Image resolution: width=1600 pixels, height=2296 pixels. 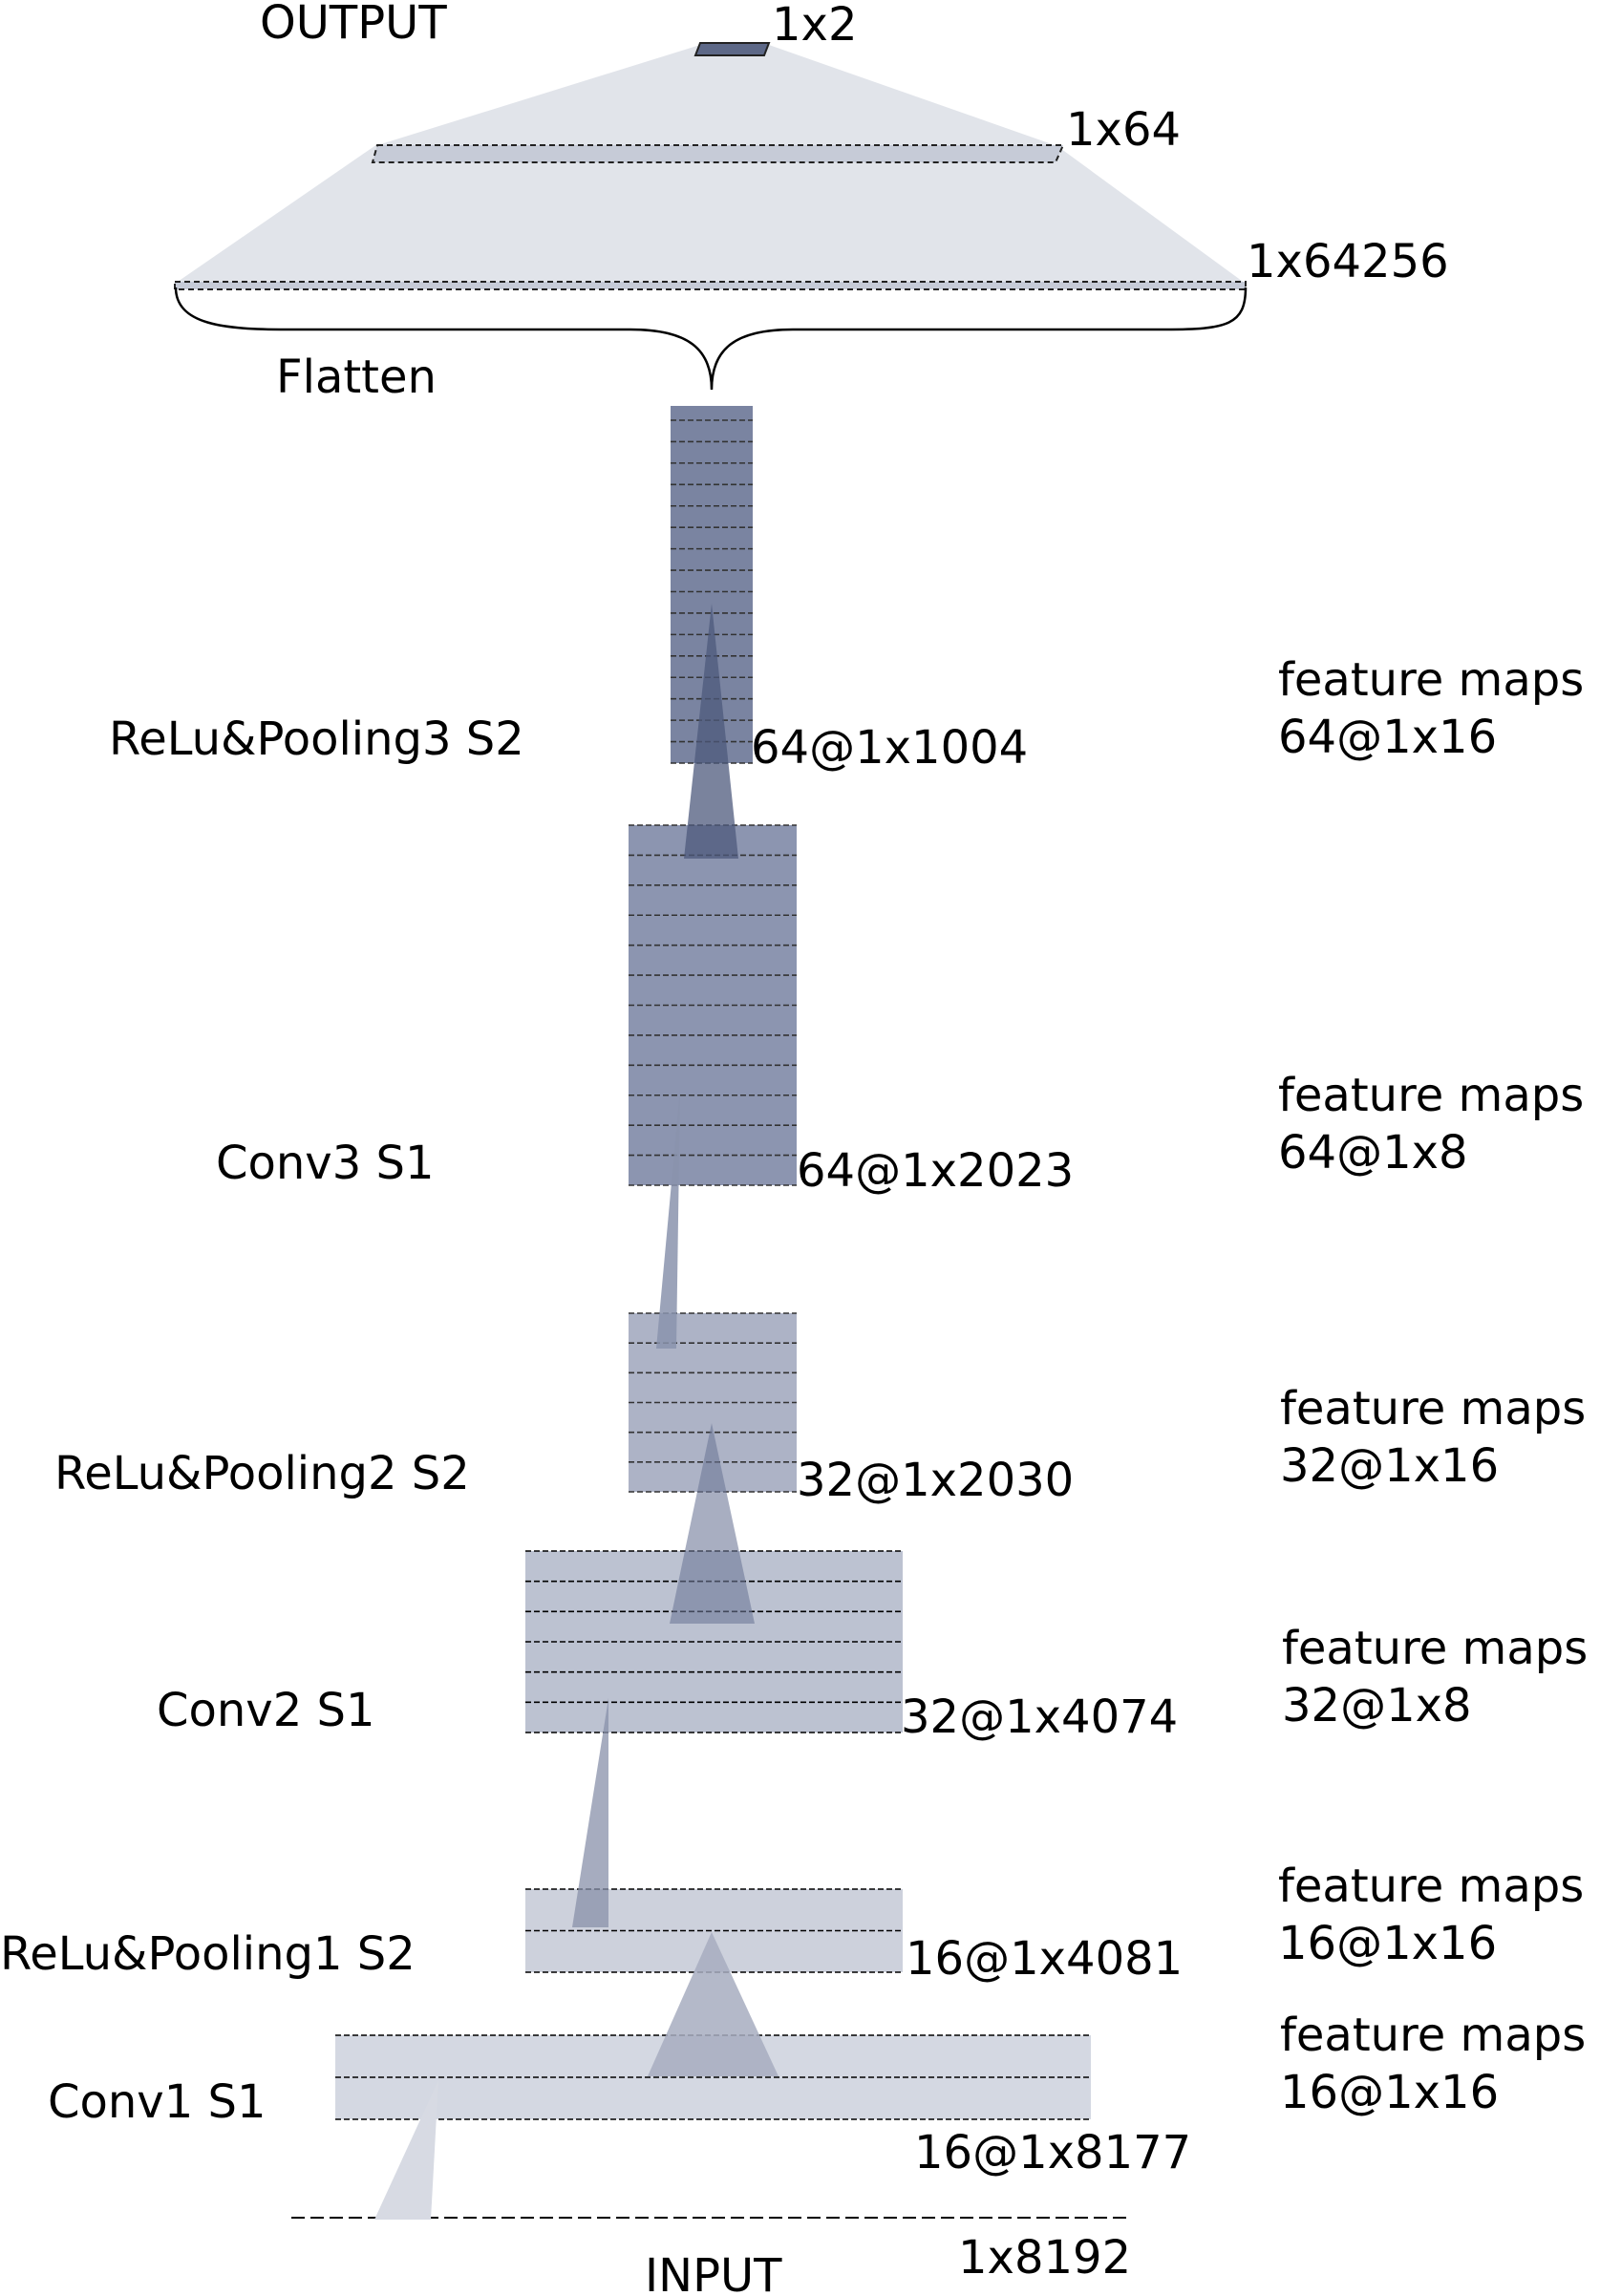 I want to click on kernel-pool1, so click(x=713, y=2004).